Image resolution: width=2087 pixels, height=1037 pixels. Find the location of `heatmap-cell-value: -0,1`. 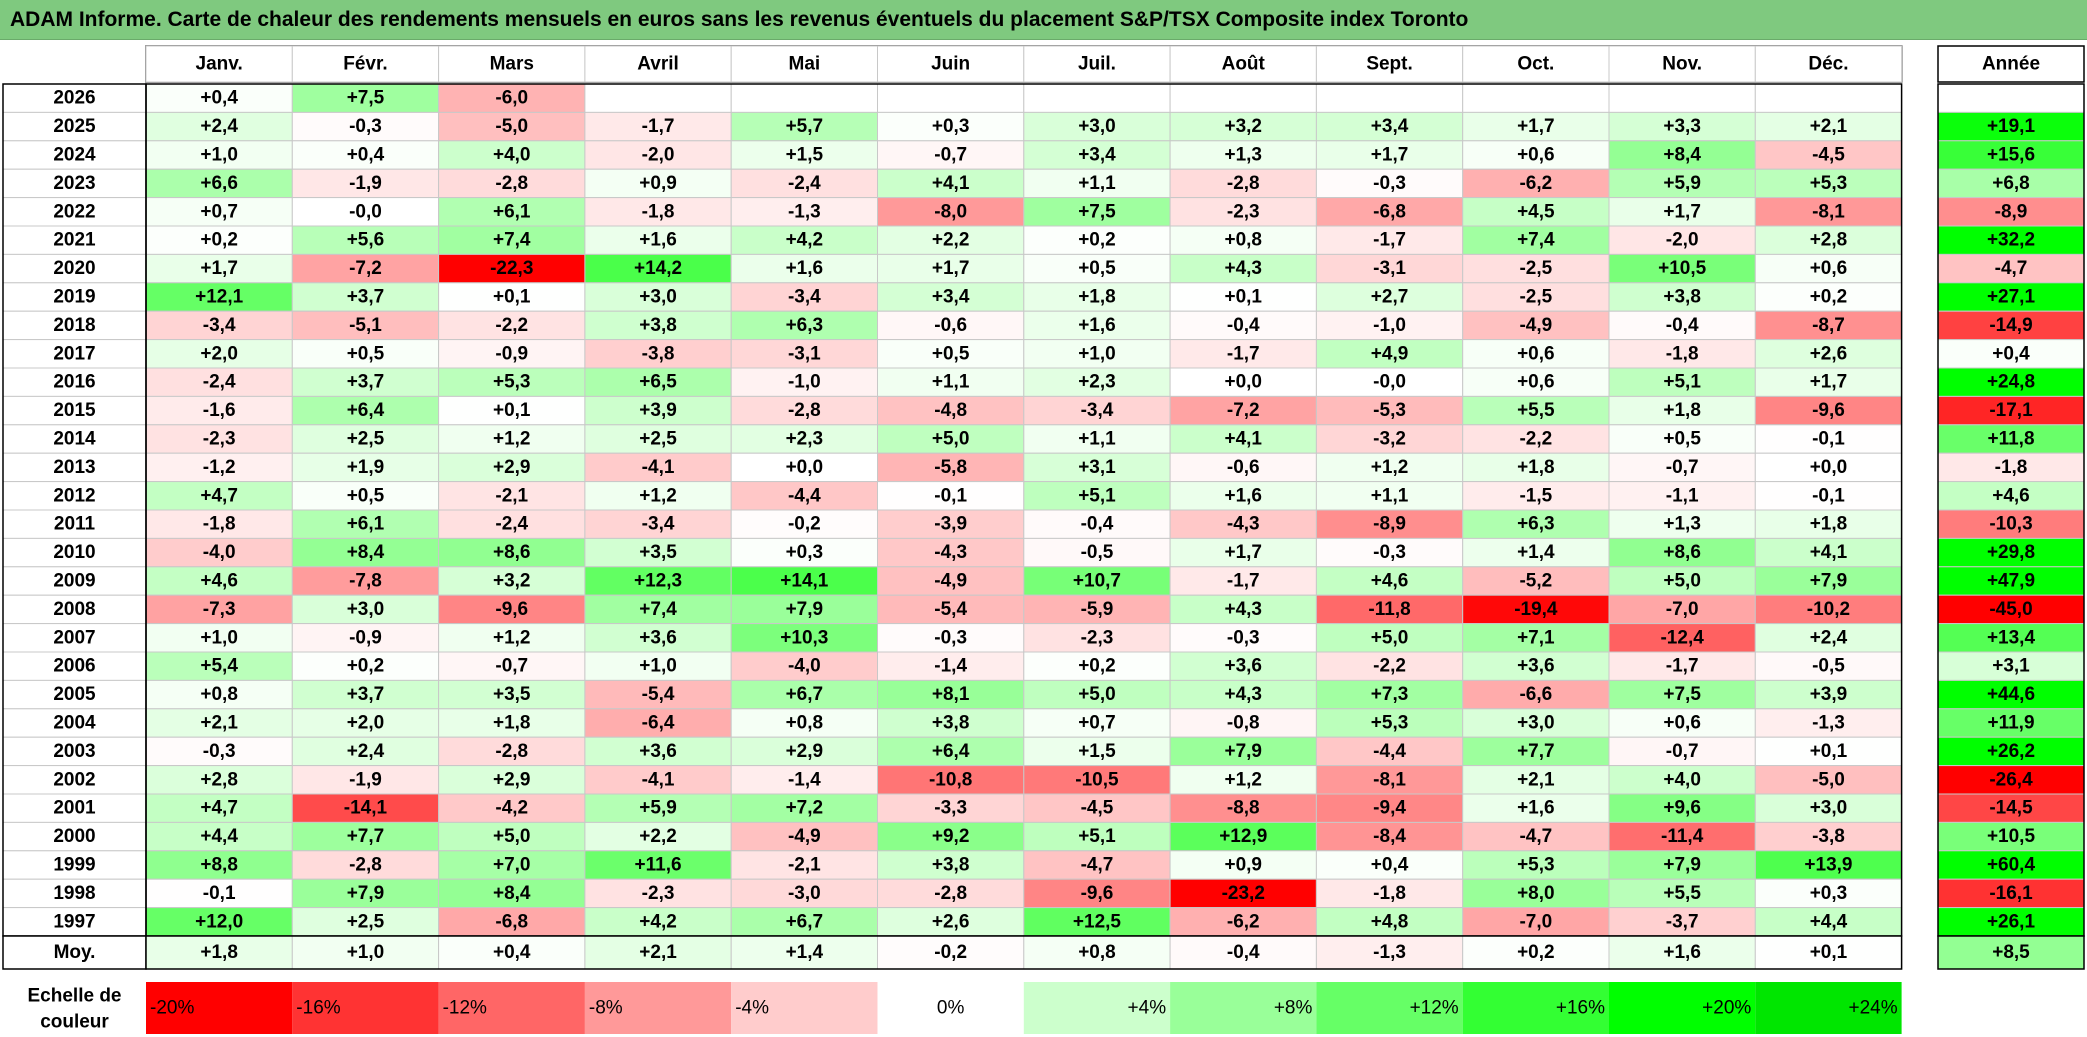

heatmap-cell-value: -0,1 is located at coordinates (1828, 439).